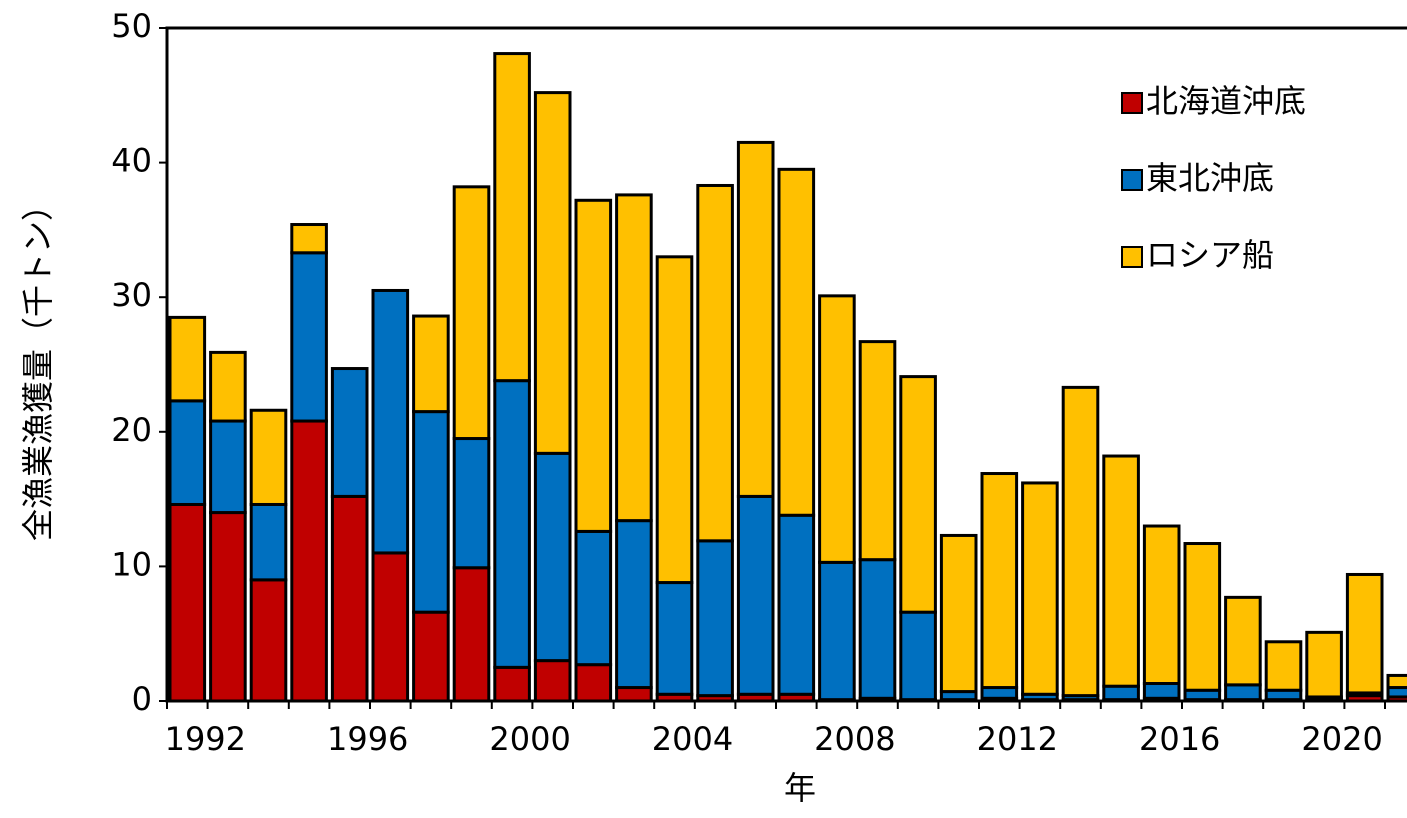 The width and height of the screenshot is (1407, 818). What do you see at coordinates (131, 161) in the screenshot?
I see `y-tick-label: 40` at bounding box center [131, 161].